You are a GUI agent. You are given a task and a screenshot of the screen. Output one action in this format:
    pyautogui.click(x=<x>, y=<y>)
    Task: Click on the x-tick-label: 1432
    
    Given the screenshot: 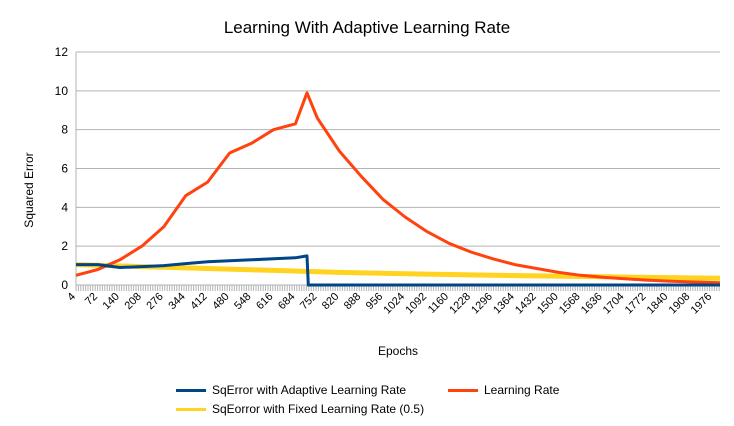 What is the action you would take?
    pyautogui.click(x=526, y=304)
    